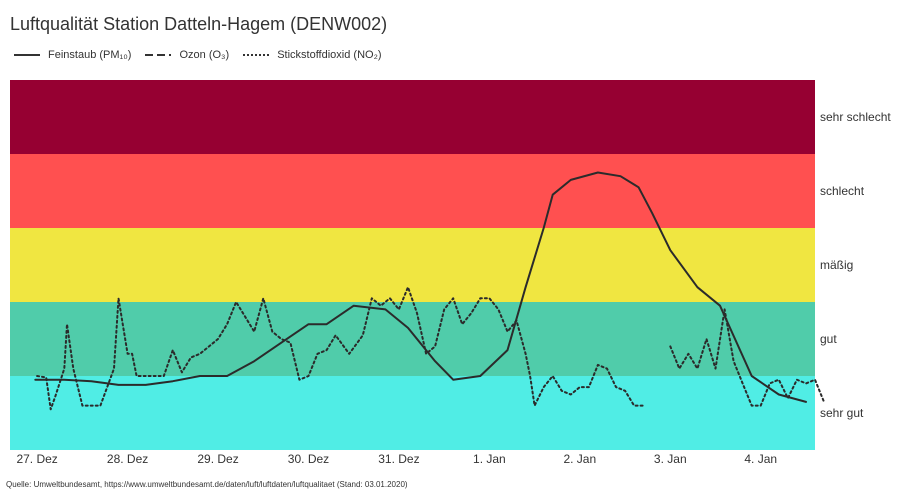  Describe the element at coordinates (842, 413) in the screenshot. I see `band-label: sehr gut` at that location.